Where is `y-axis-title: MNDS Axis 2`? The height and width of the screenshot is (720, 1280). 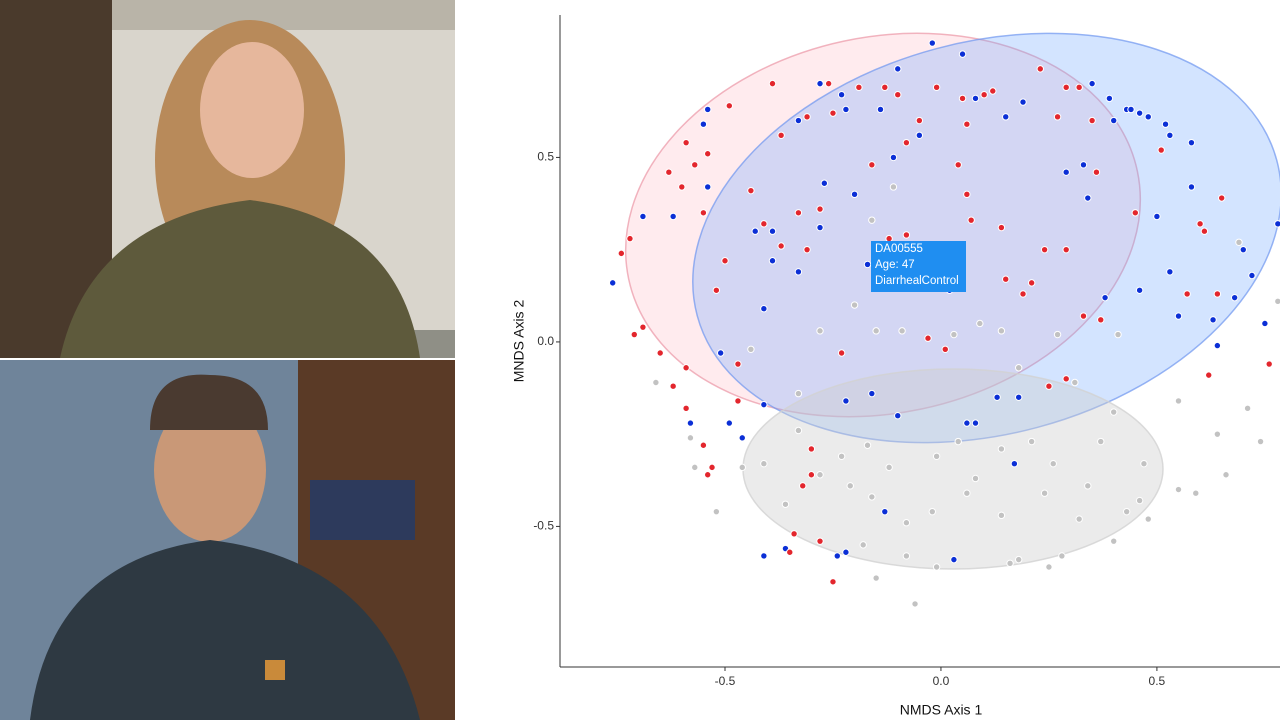
y-axis-title: MNDS Axis 2 is located at coordinates (519, 341).